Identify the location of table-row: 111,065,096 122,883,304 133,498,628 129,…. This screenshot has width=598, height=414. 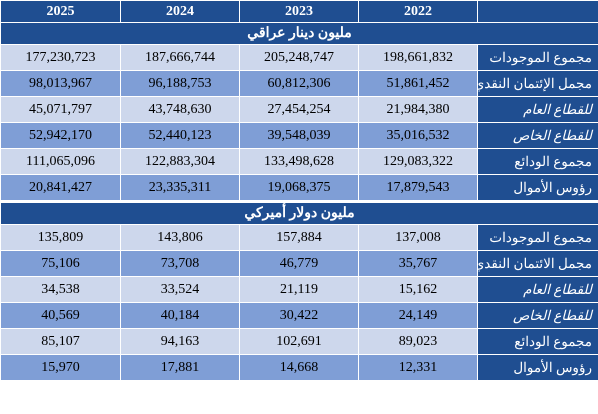
(299, 161).